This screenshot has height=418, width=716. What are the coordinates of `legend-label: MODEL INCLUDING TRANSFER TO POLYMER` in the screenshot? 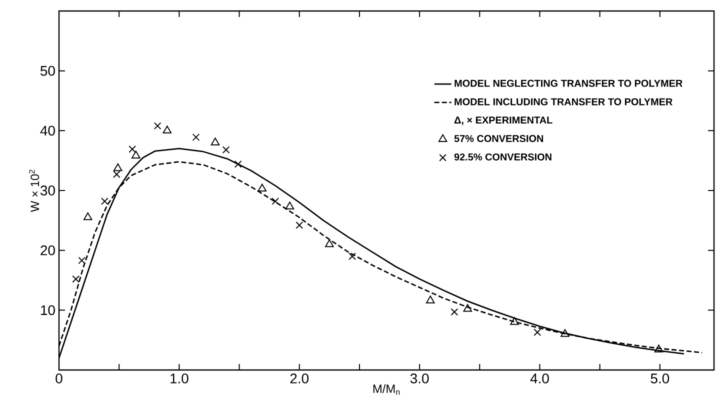 It's located at (563, 102).